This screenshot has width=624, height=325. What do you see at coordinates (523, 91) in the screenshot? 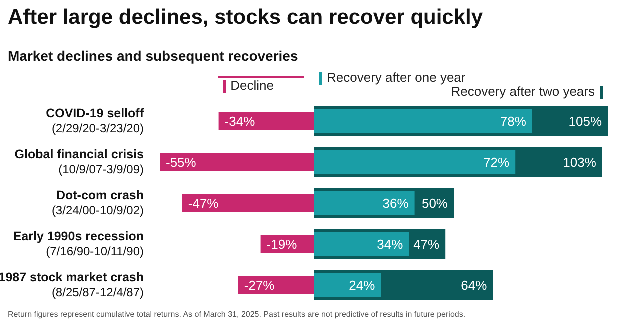
I see `series-label: Recovery after two years` at bounding box center [523, 91].